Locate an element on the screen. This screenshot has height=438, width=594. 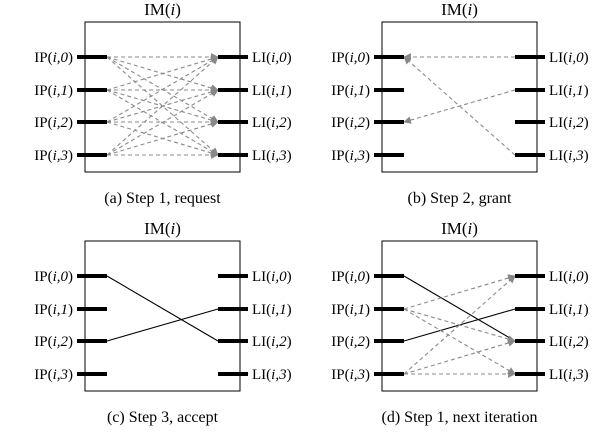
panel-caption: (c) Step 3, accept is located at coordinates (163, 417).